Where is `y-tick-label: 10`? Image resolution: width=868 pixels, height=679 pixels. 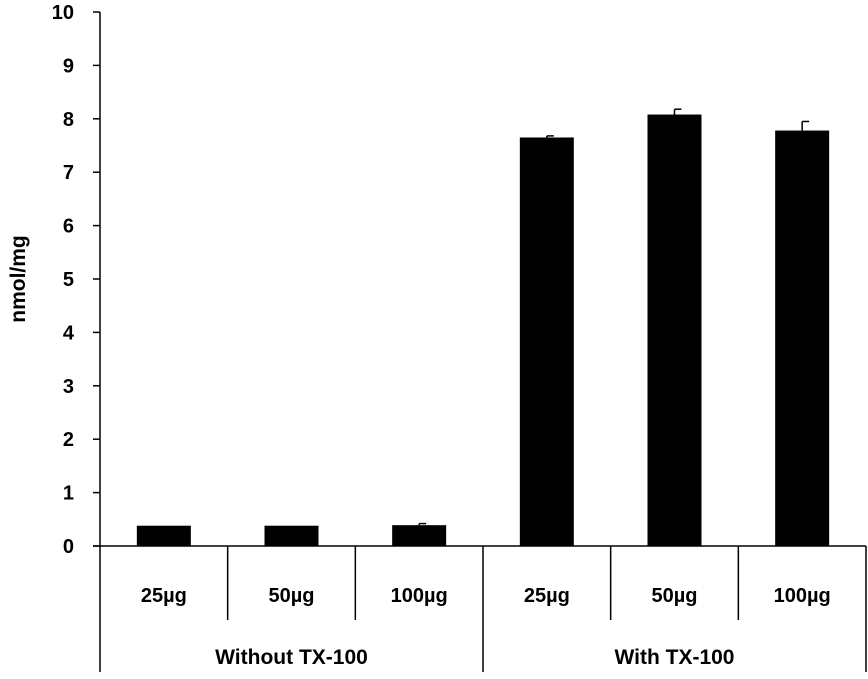 y-tick-label: 10 is located at coordinates (63, 13).